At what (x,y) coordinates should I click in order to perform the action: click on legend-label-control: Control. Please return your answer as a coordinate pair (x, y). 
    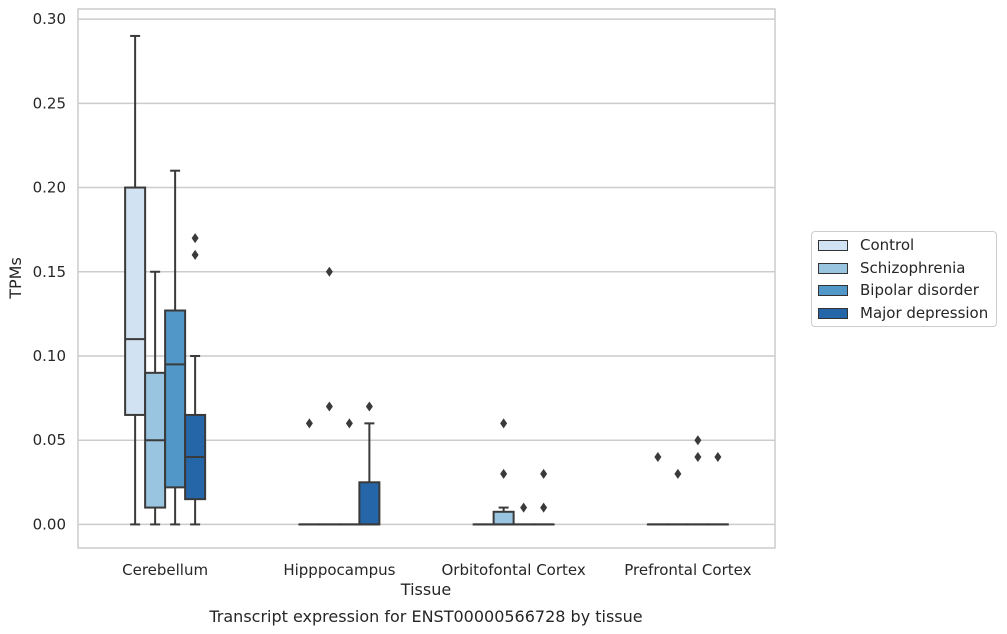
    Looking at the image, I should click on (887, 245).